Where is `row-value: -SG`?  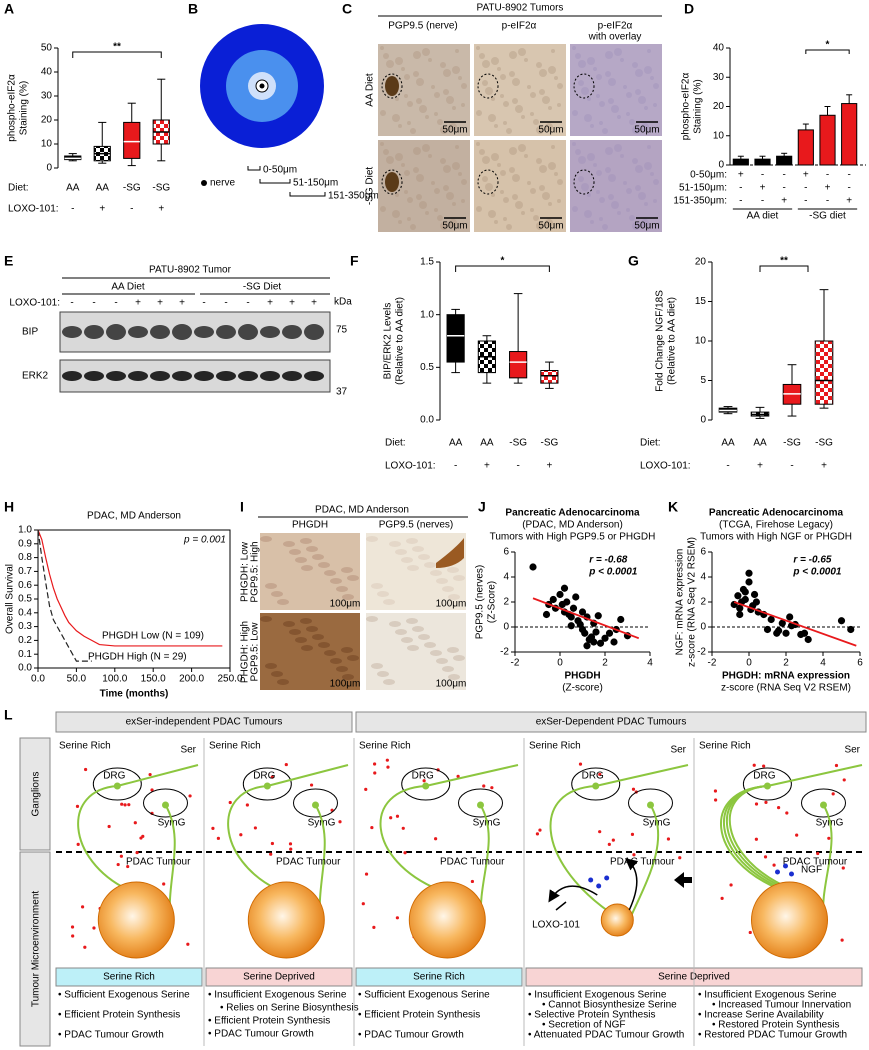
row-value: -SG is located at coordinates (518, 443).